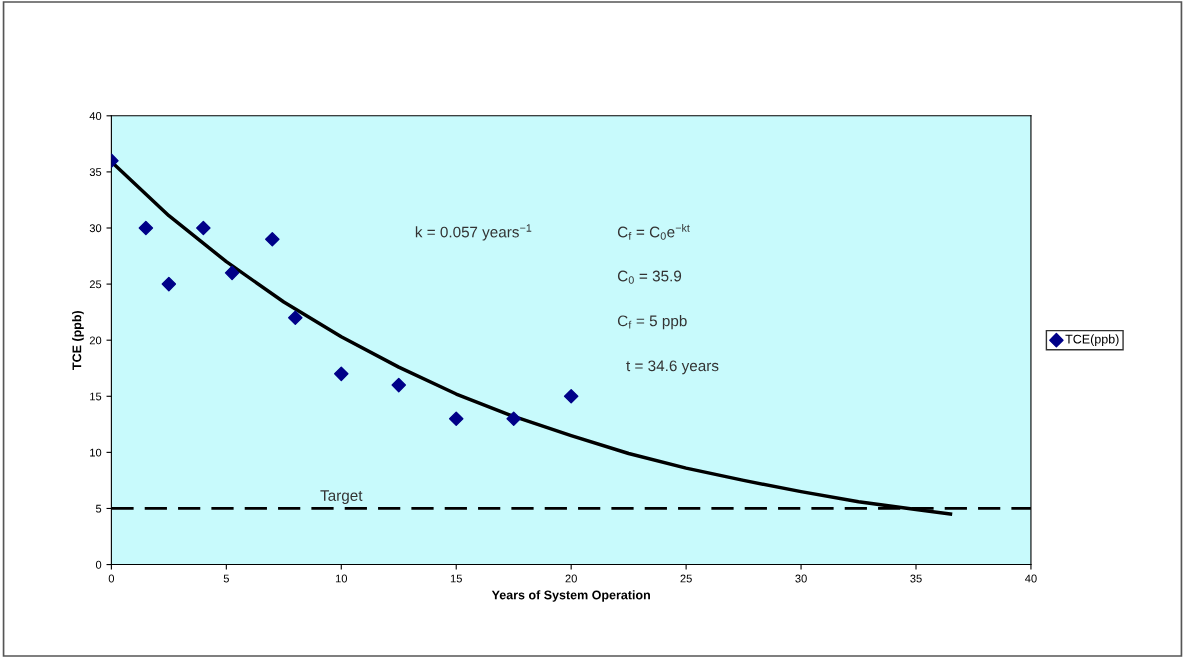 This screenshot has height=658, width=1185. I want to click on ref-line-label: Target, so click(341, 497).